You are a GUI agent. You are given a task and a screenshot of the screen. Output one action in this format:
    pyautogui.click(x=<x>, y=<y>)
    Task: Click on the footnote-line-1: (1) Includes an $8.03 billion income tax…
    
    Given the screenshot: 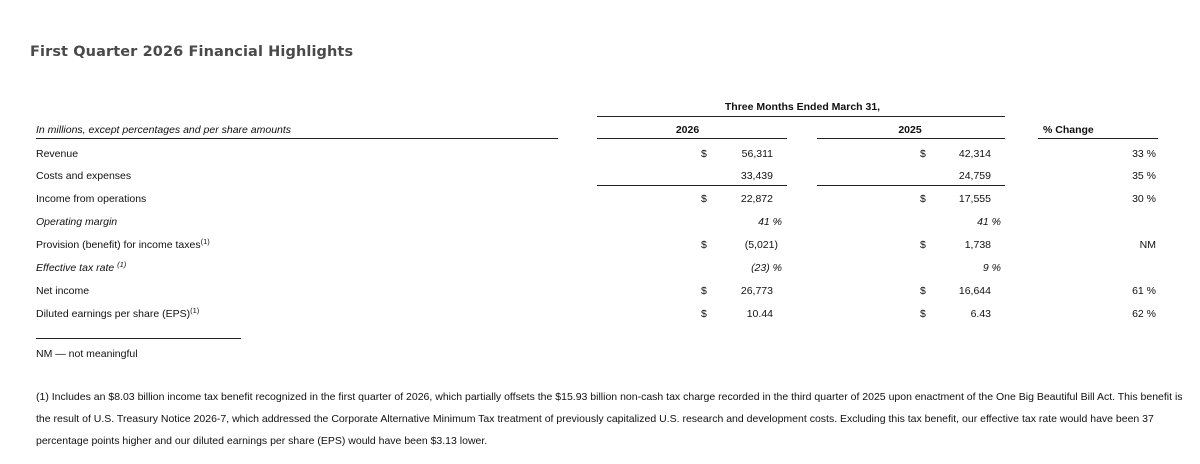 What is the action you would take?
    pyautogui.click(x=609, y=397)
    